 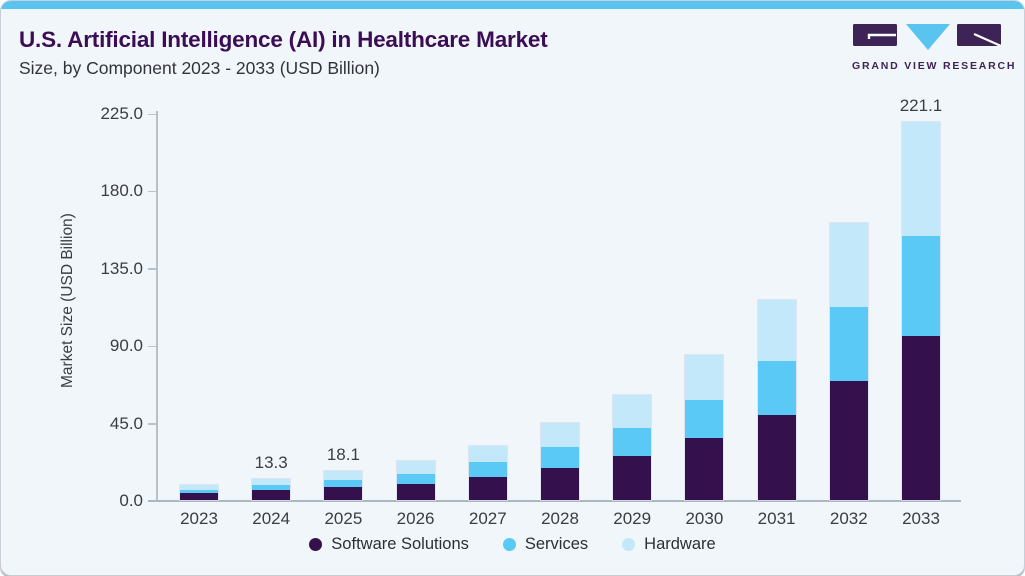 What do you see at coordinates (271, 495) in the screenshot?
I see `bar-segment-software-solutions-2024` at bounding box center [271, 495].